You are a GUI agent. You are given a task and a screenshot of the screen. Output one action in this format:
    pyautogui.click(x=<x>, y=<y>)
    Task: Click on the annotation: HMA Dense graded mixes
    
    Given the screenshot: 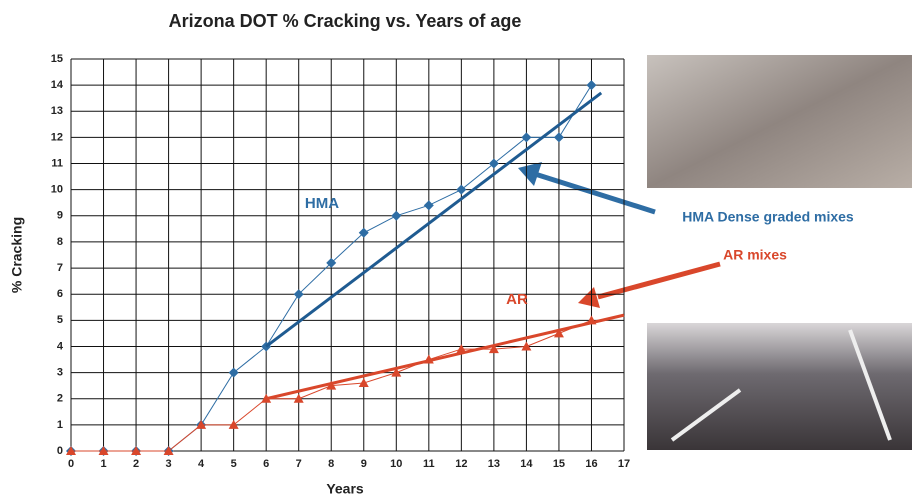 What is the action you would take?
    pyautogui.click(x=768, y=217)
    